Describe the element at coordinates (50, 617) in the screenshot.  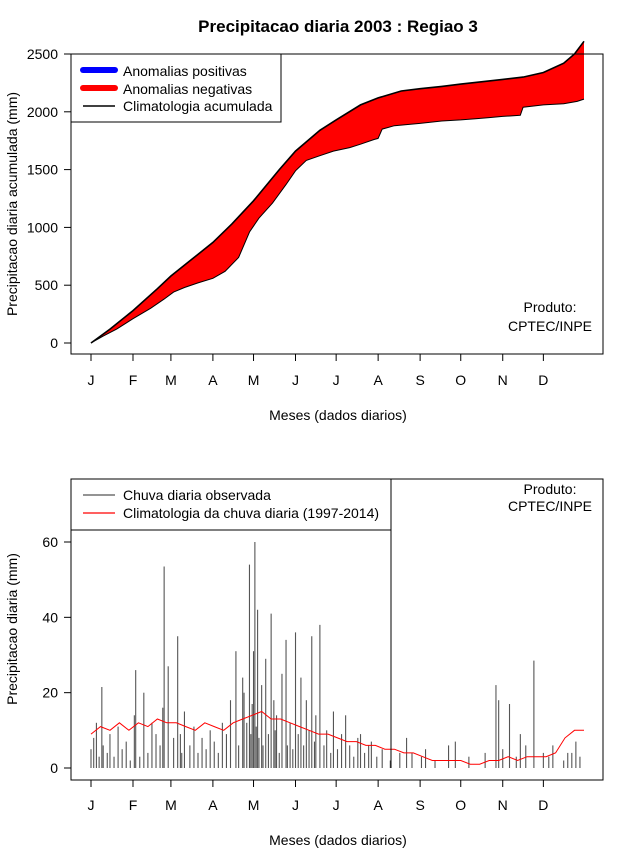
I see `y-tick-label: 40` at that location.